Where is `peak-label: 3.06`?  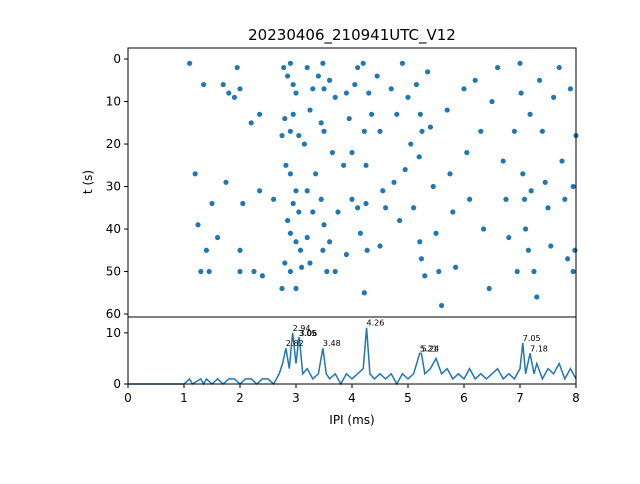
peak-label: 3.06 is located at coordinates (308, 333).